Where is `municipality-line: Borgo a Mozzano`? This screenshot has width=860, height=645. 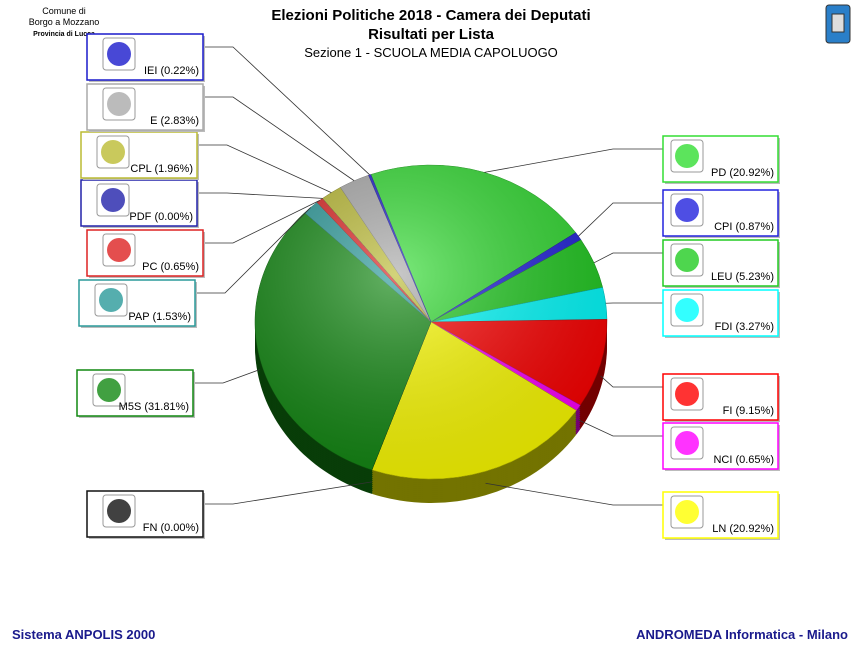
municipality-line: Borgo a Mozzano is located at coordinates (64, 22).